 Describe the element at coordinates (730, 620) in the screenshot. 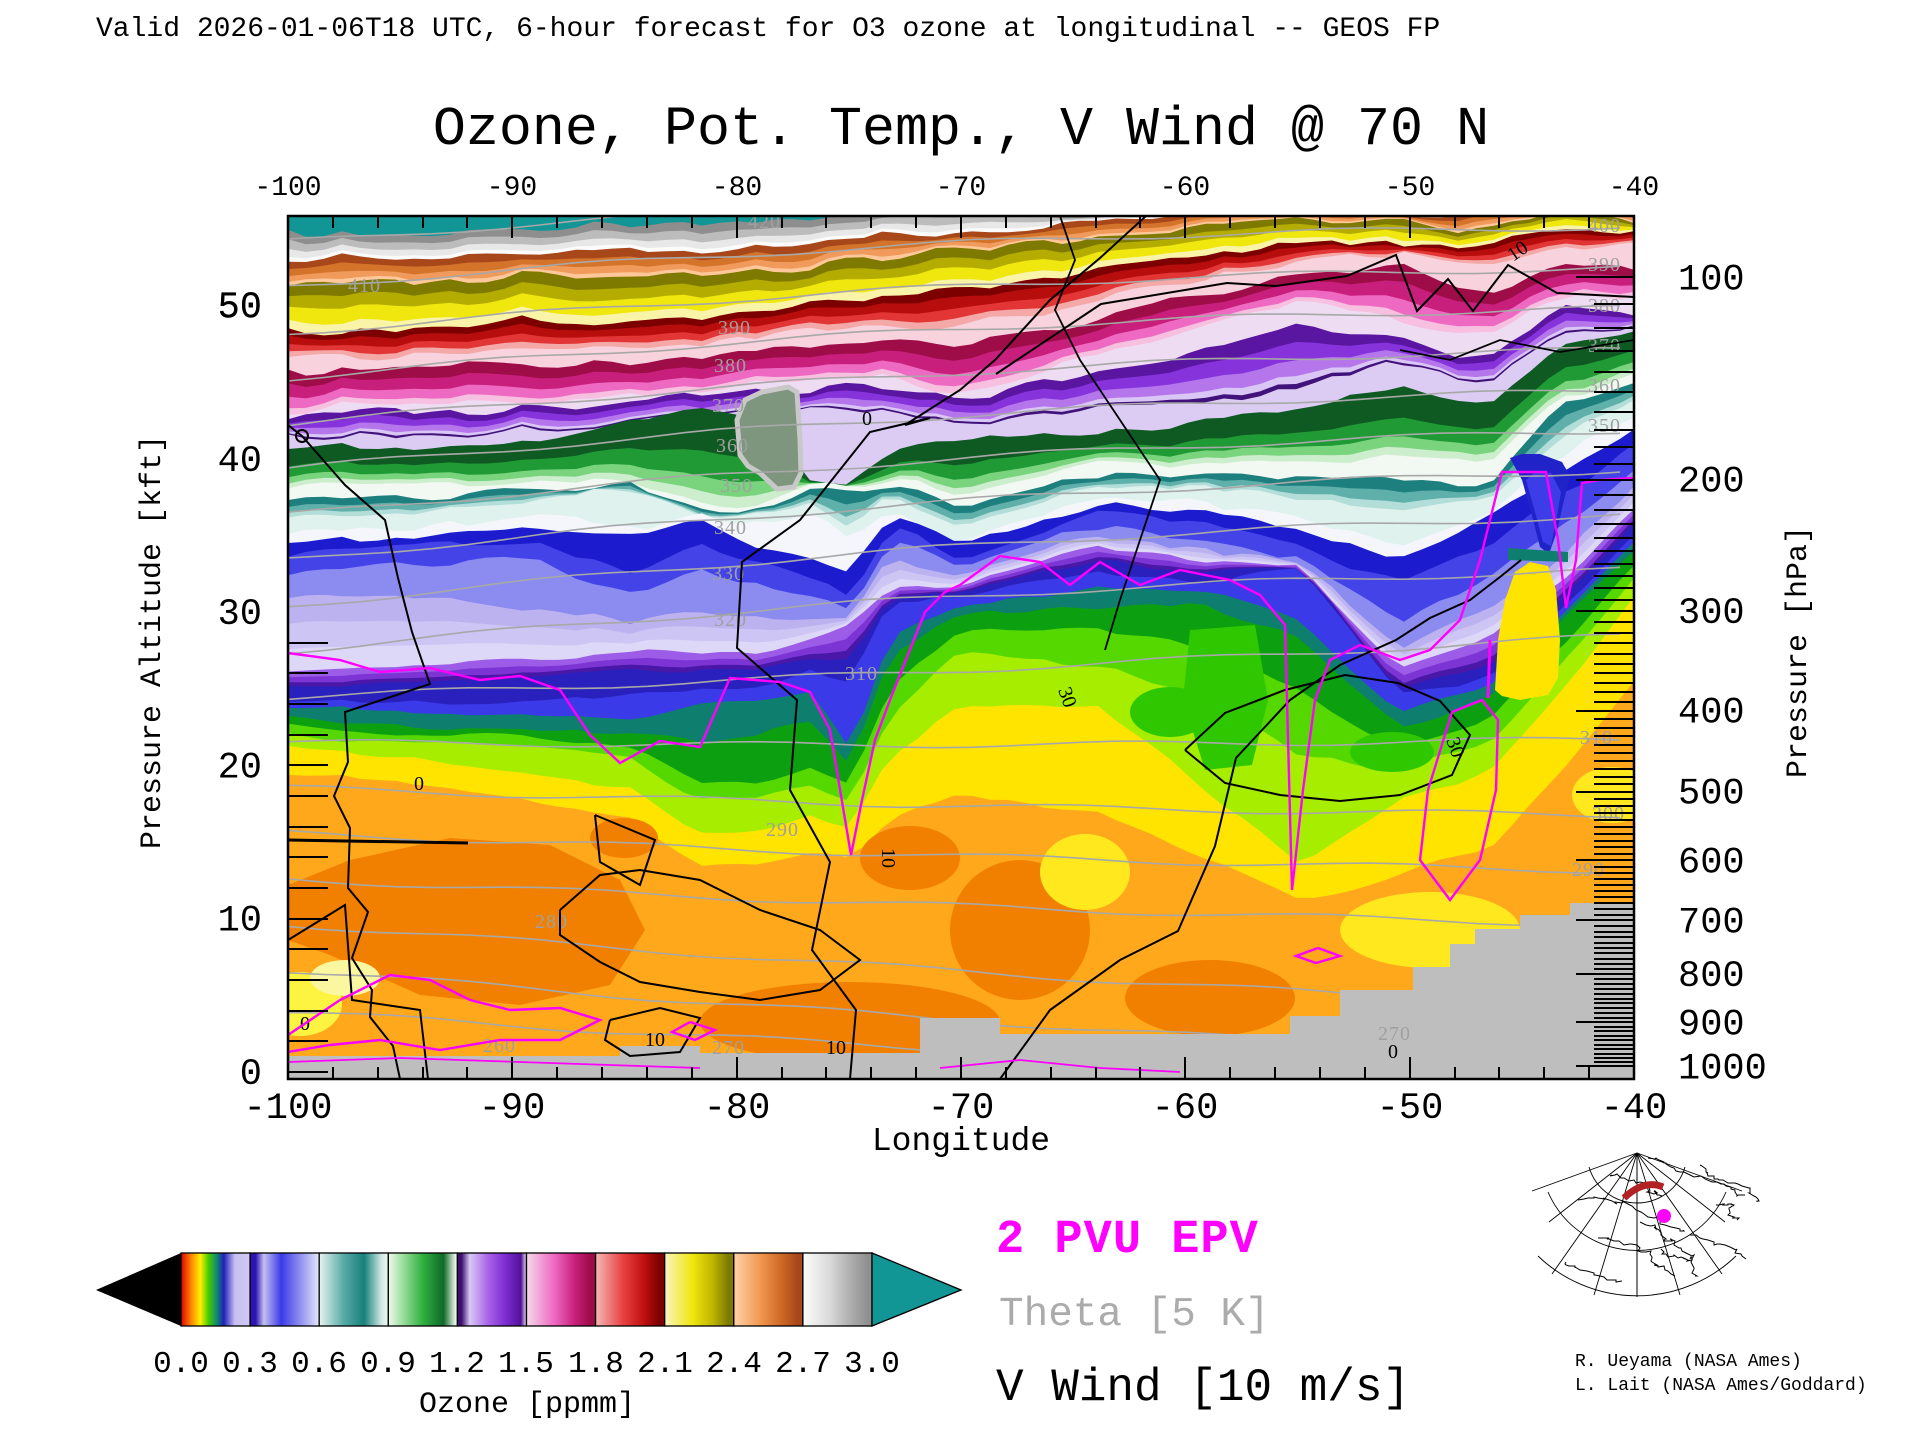

I see `svg-text: 320` at that location.